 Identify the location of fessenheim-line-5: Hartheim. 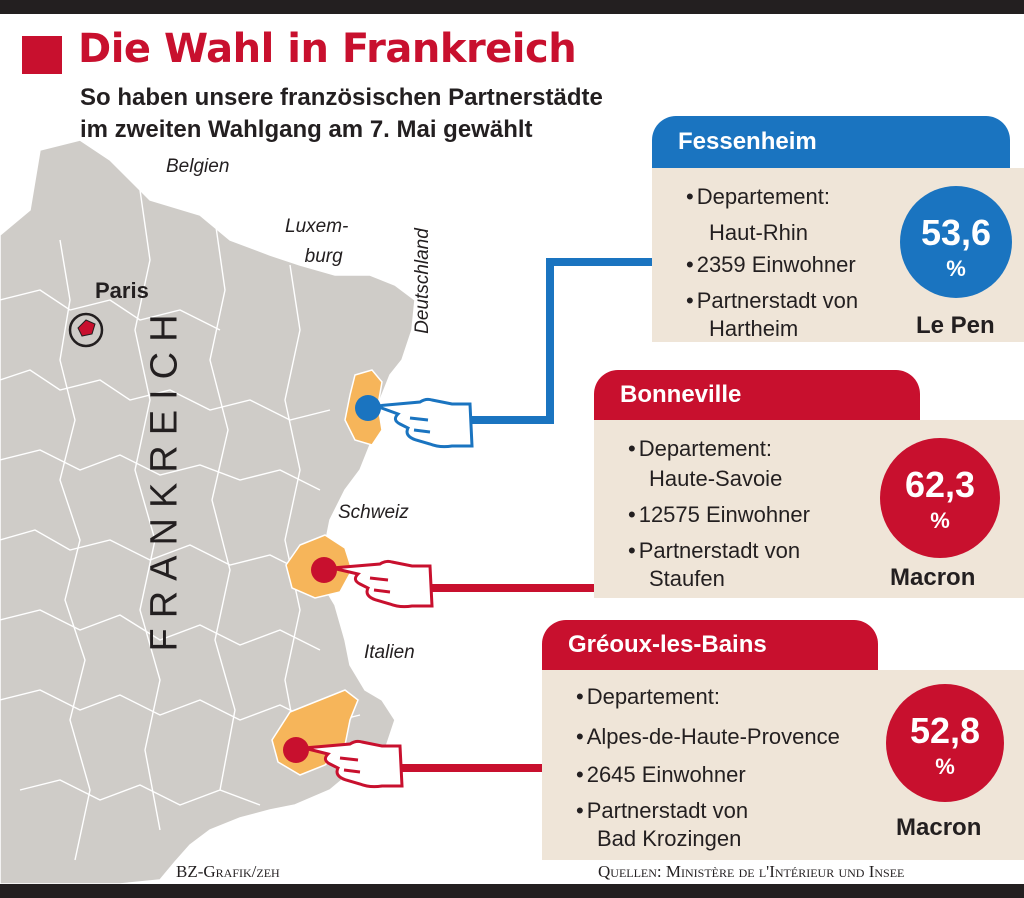
(754, 328).